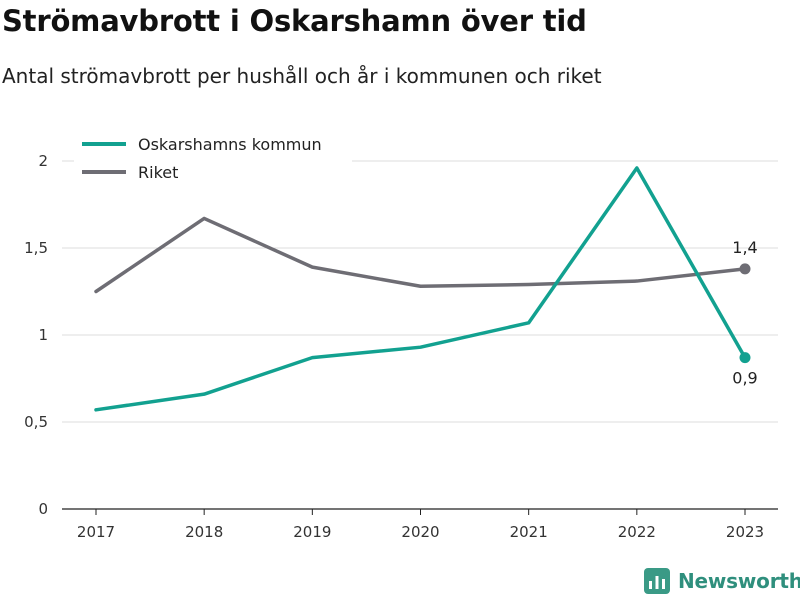 The height and width of the screenshot is (600, 800). Describe the element at coordinates (312, 532) in the screenshot. I see `x-tick-label: 2019` at that location.